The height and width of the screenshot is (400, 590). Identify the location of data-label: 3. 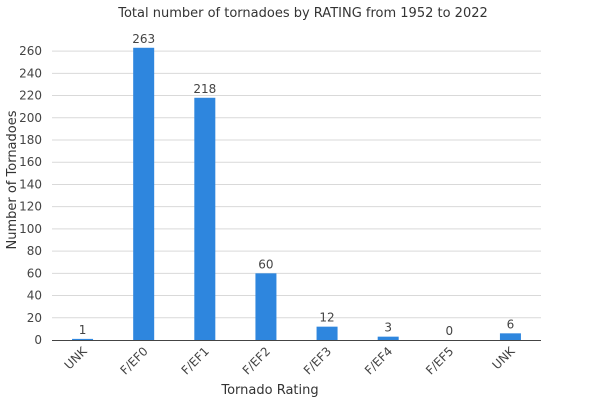
(388, 328).